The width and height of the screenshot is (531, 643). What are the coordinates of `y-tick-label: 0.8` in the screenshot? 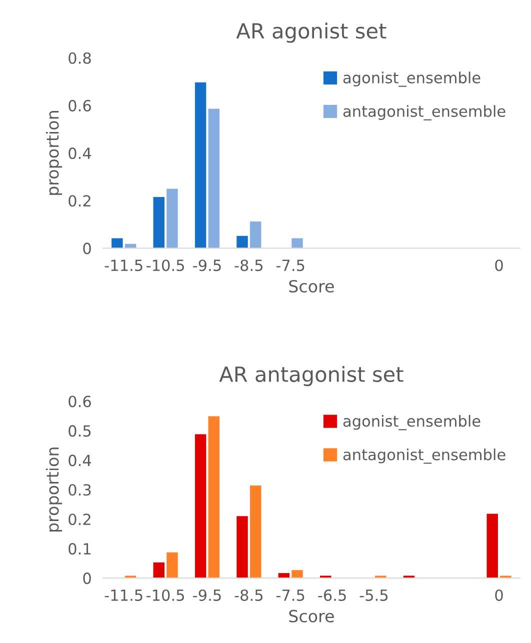 It's located at (79, 58).